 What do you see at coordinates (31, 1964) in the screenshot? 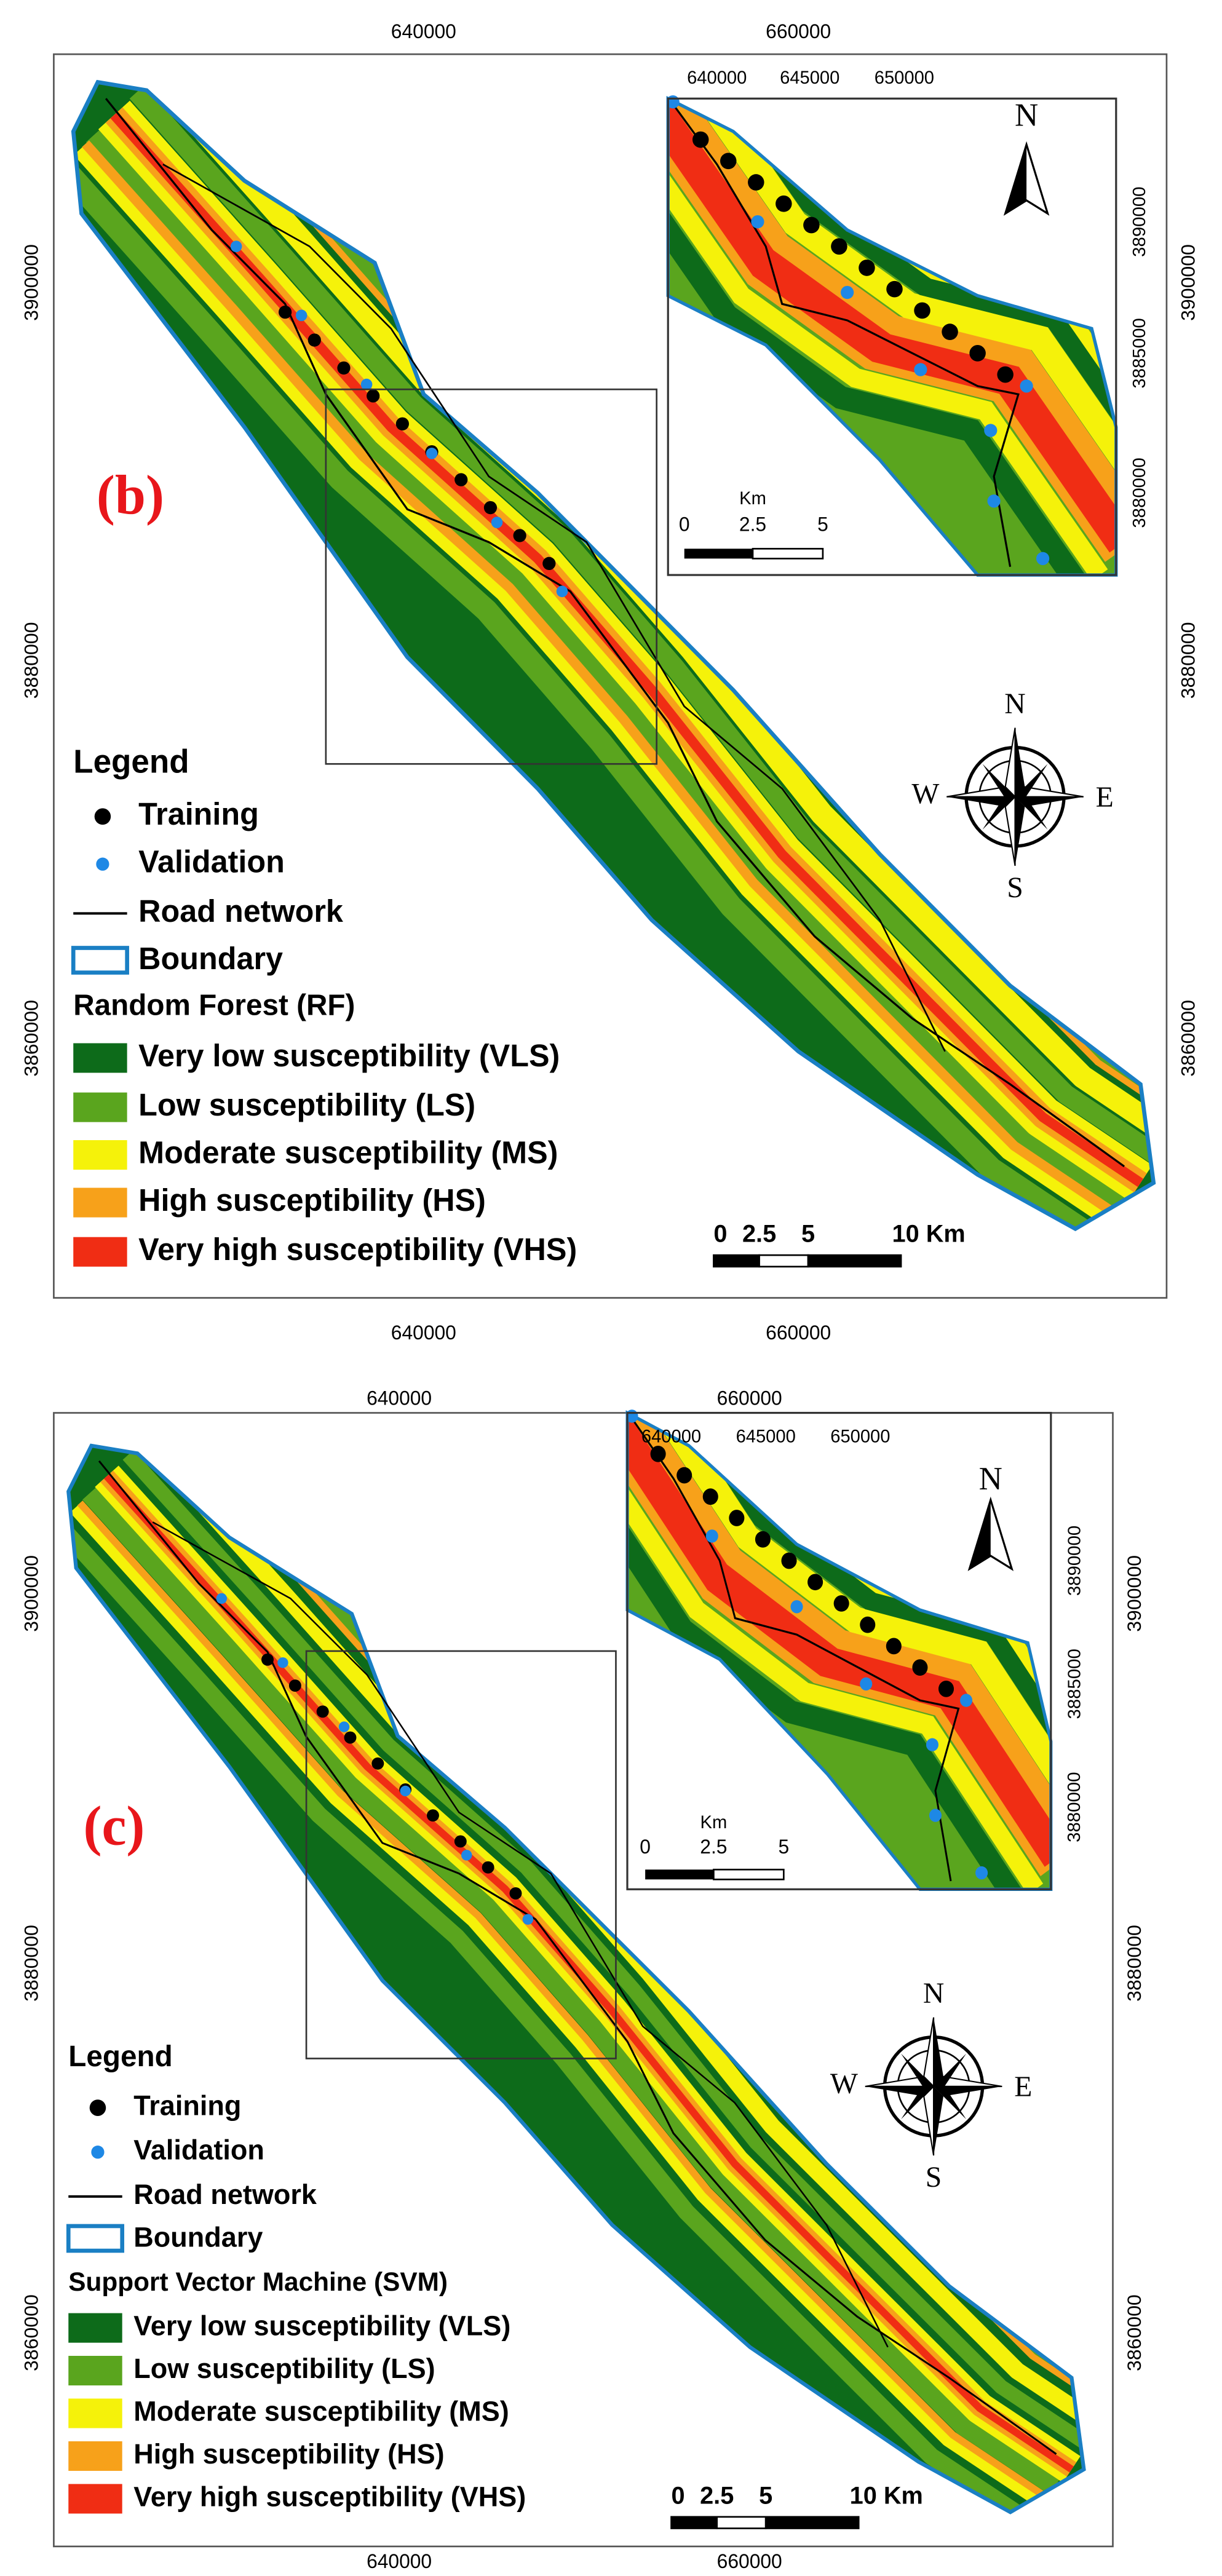
I see `left-tick-label: 3880000` at bounding box center [31, 1964].